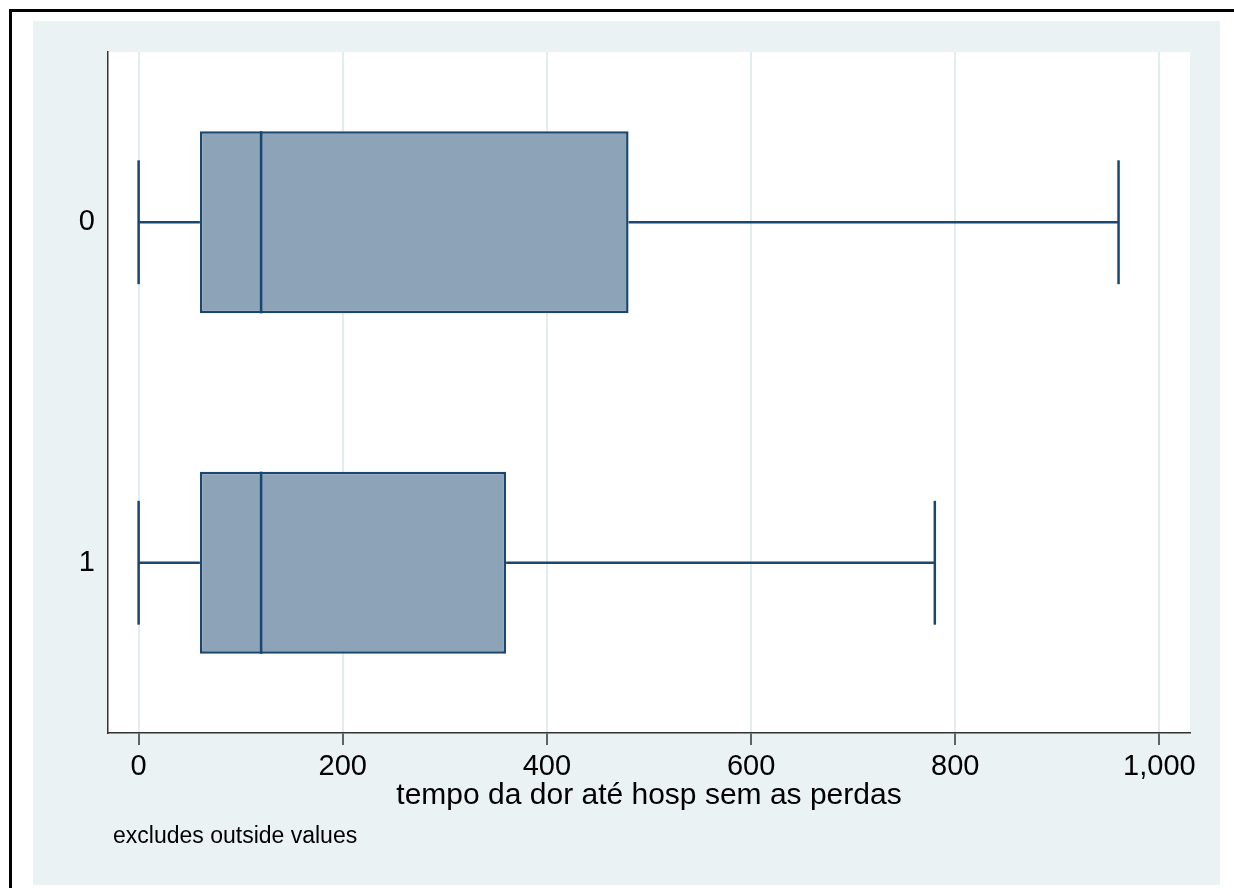  I want to click on x-tick-label: 200, so click(342, 765).